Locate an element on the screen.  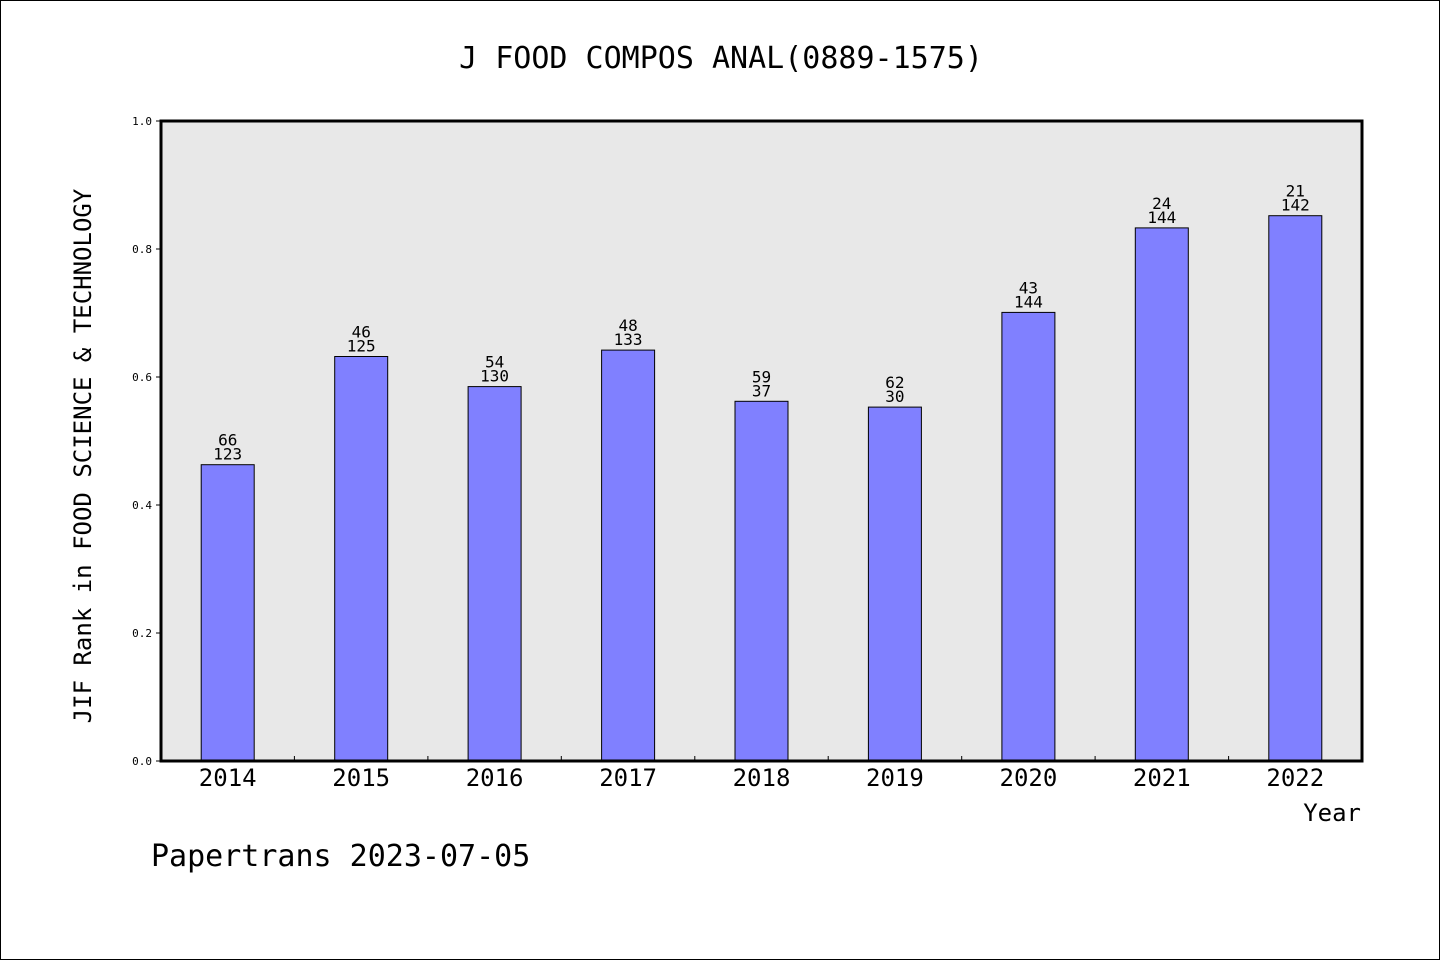
x-tick-label-2019: 2019 is located at coordinates (895, 778).